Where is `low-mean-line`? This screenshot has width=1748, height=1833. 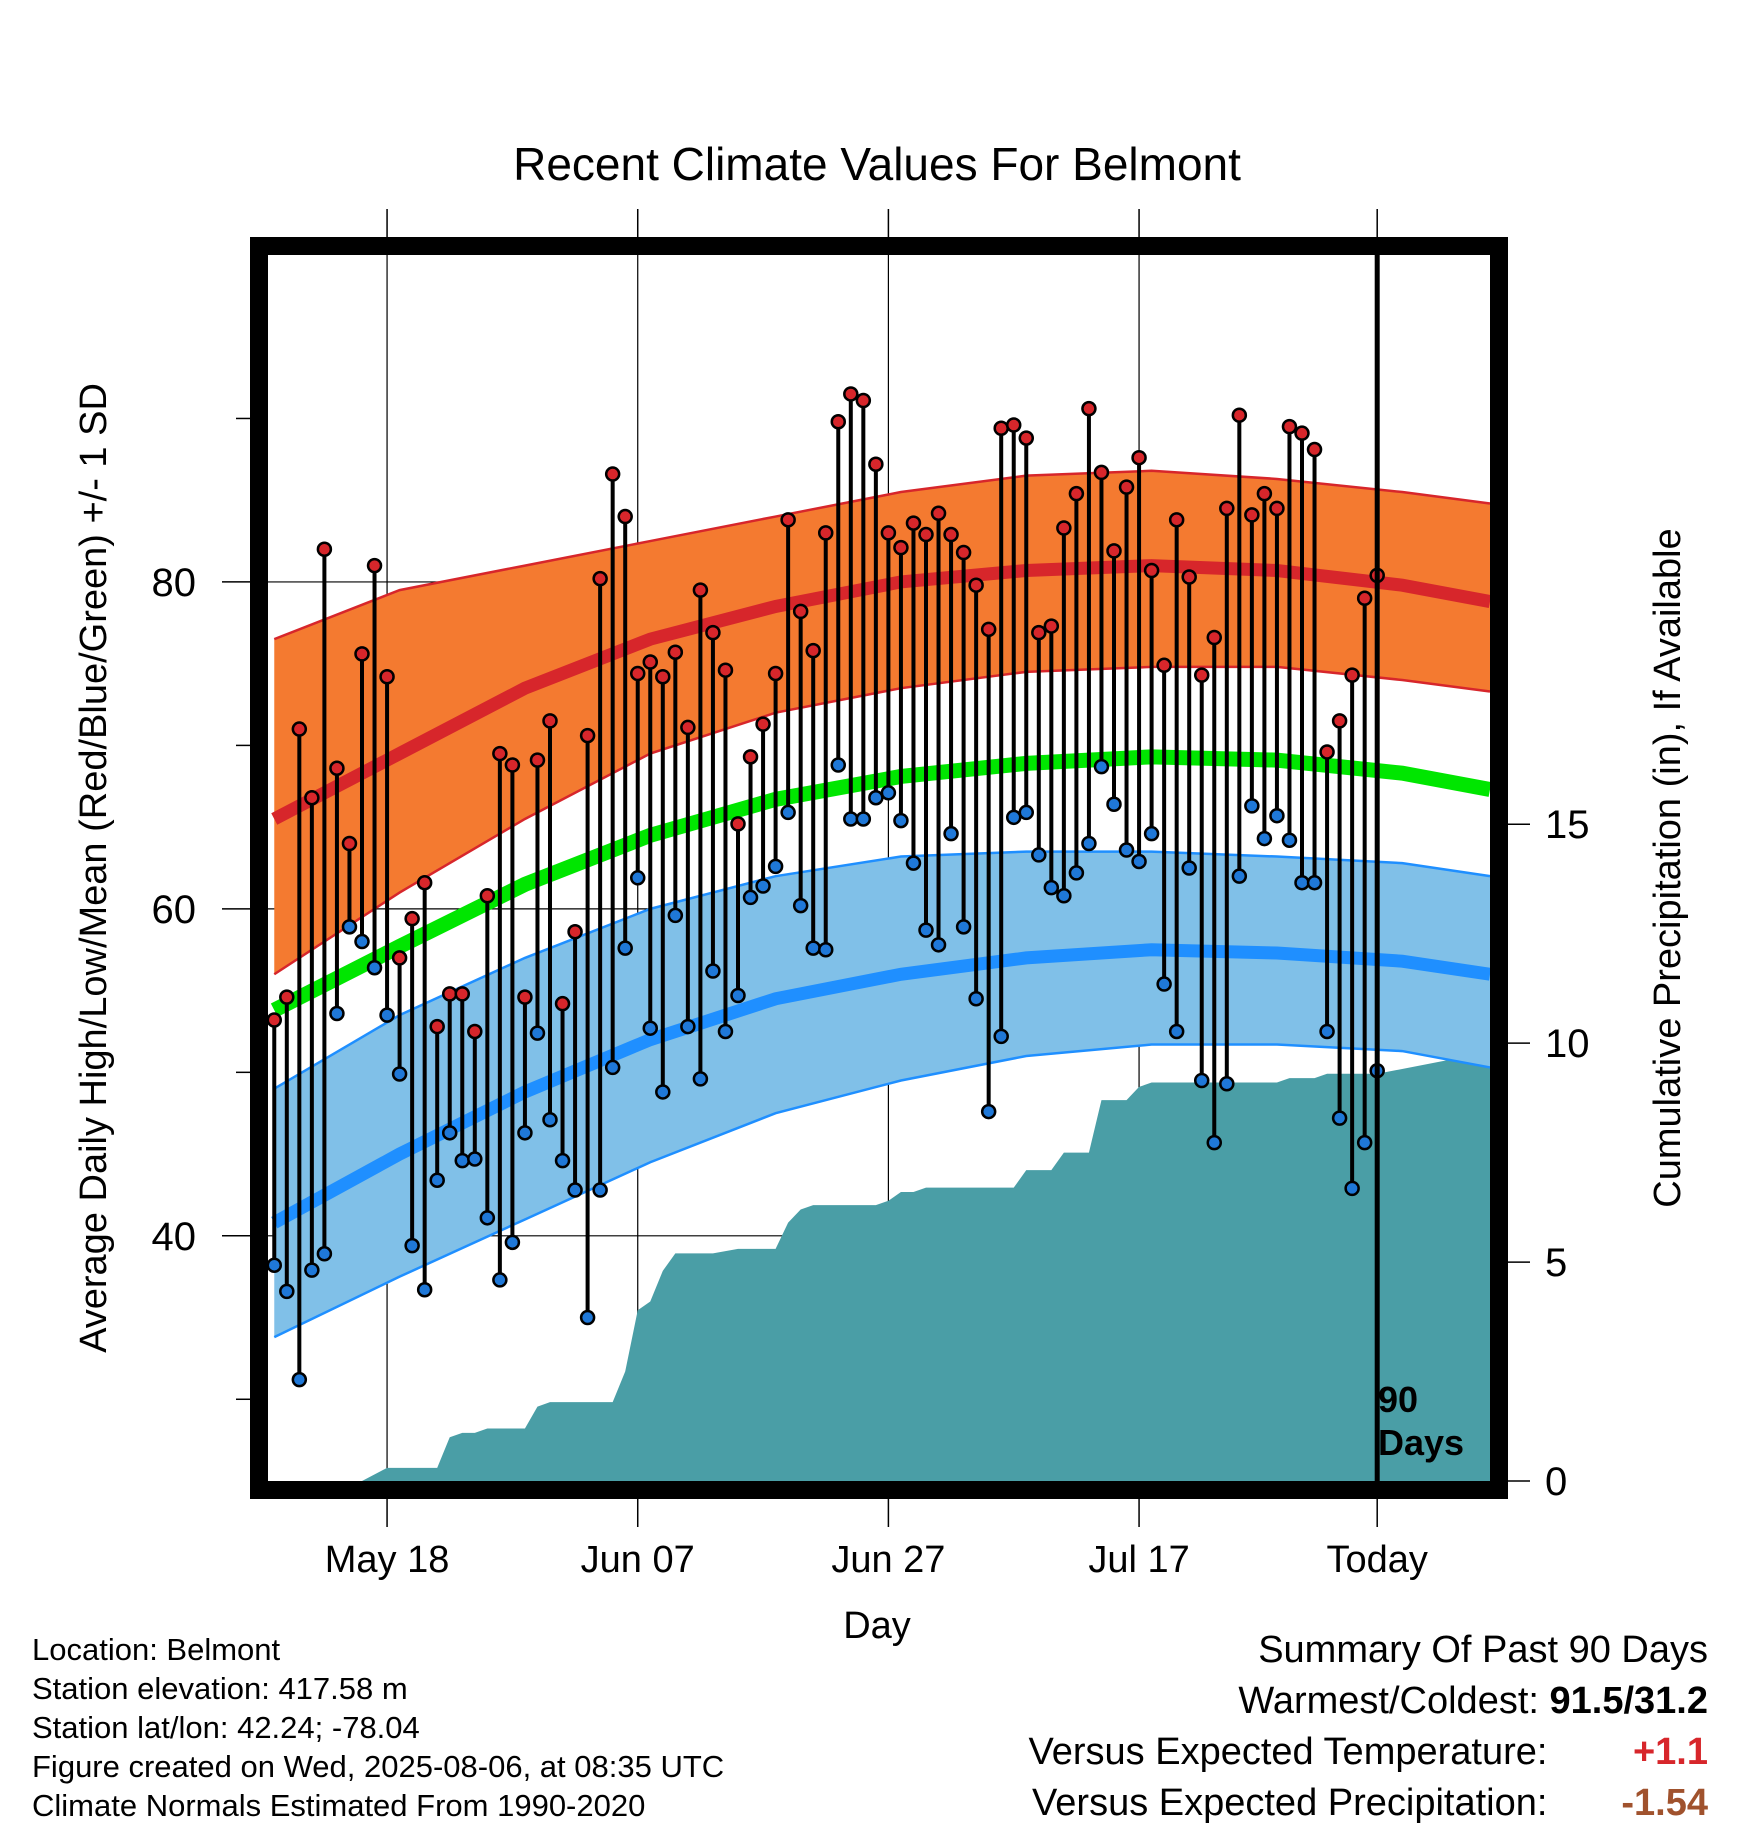 low-mean-line is located at coordinates (881, 1086).